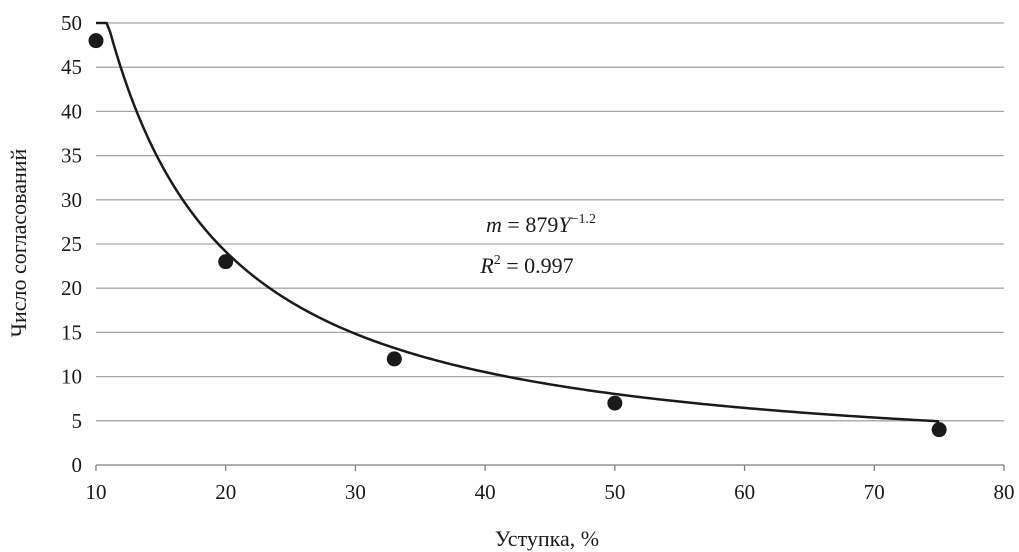 The width and height of the screenshot is (1019, 552). Describe the element at coordinates (71, 156) in the screenshot. I see `y-tick-label-35: 35` at that location.